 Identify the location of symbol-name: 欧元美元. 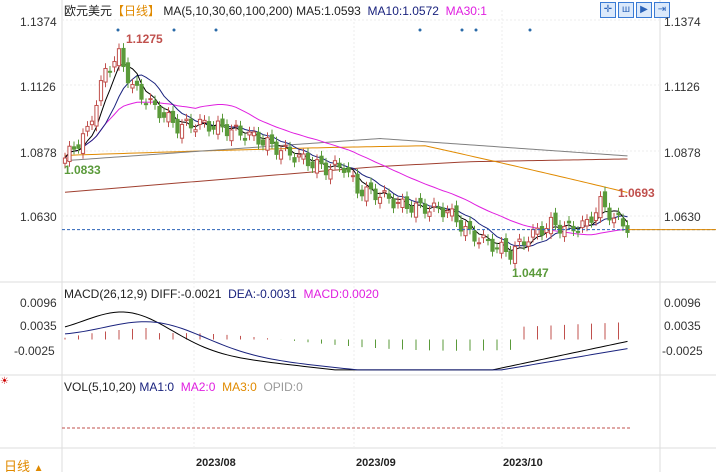
(88, 11).